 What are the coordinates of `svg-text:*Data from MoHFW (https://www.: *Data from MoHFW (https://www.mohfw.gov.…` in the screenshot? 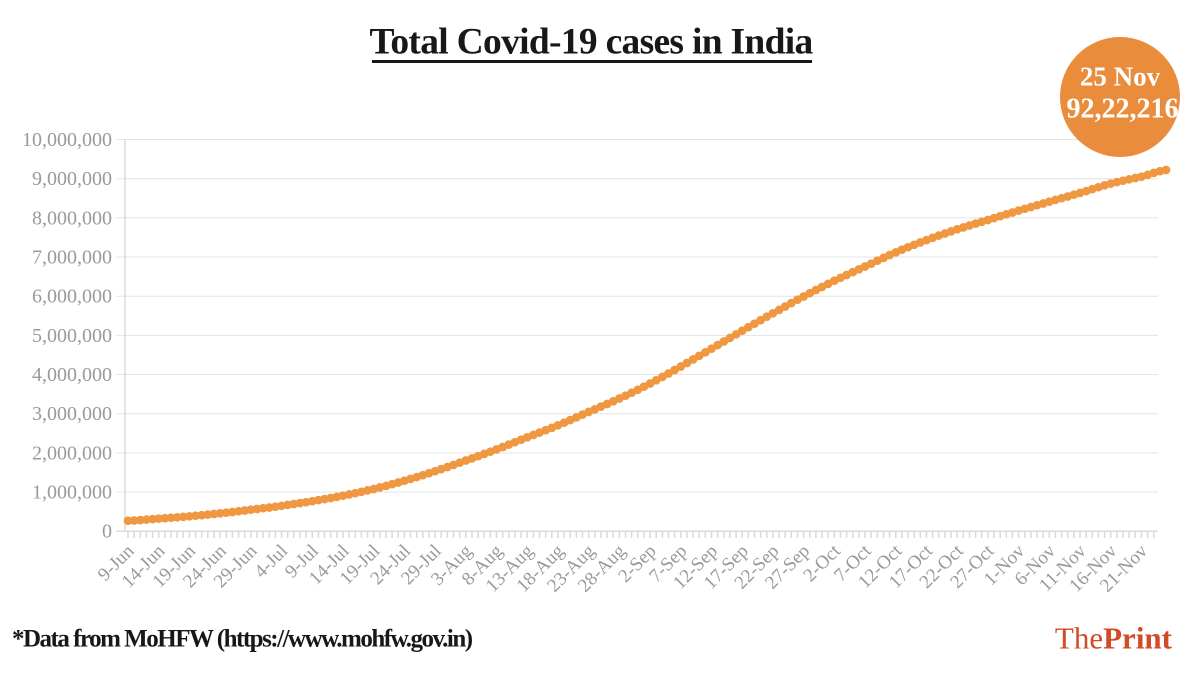 It's located at (242, 639).